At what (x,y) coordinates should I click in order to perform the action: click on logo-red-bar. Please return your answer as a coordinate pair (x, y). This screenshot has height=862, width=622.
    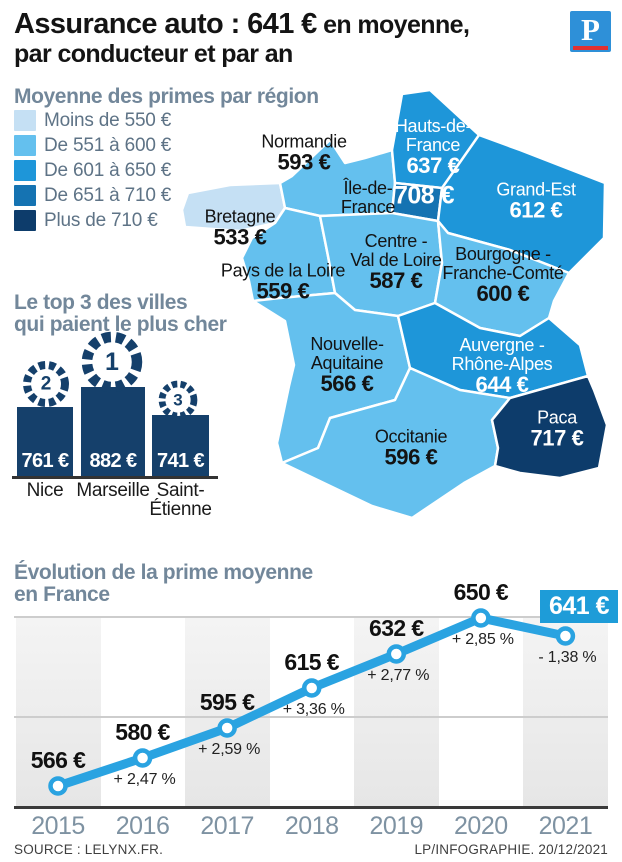
    Looking at the image, I should click on (590, 48).